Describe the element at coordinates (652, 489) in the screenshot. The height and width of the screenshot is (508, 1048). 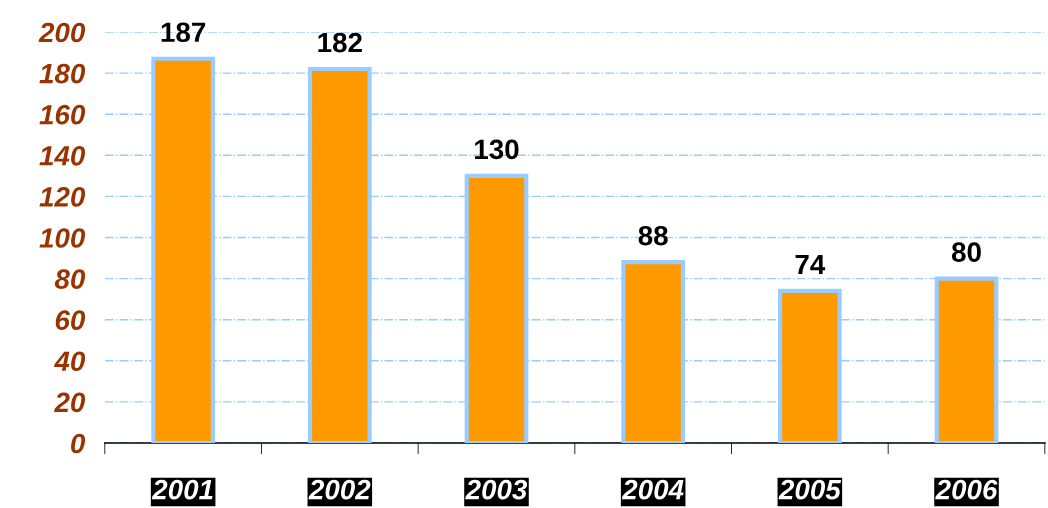
I see `x-tick-label: 2004` at that location.